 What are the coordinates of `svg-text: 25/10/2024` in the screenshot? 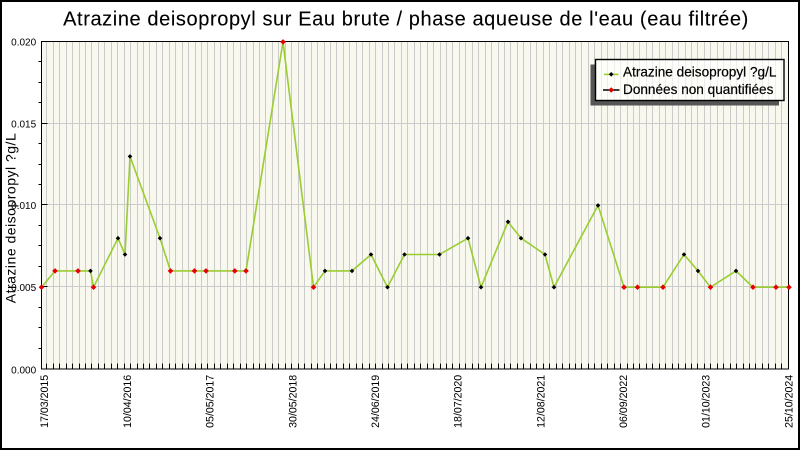 It's located at (789, 401).